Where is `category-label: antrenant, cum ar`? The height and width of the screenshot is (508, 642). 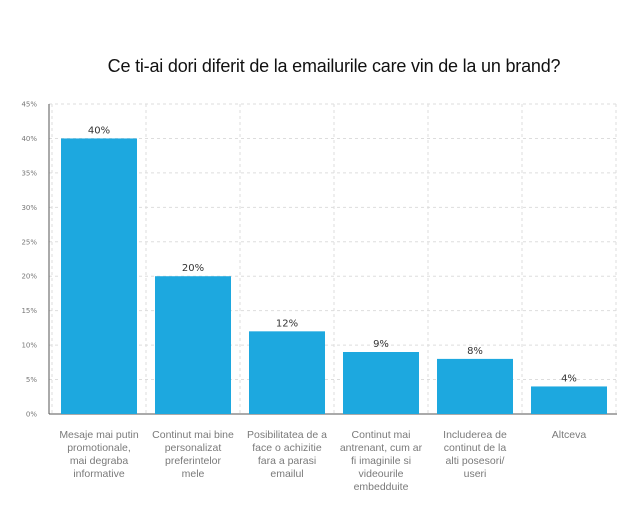 category-label: antrenant, cum ar is located at coordinates (381, 448).